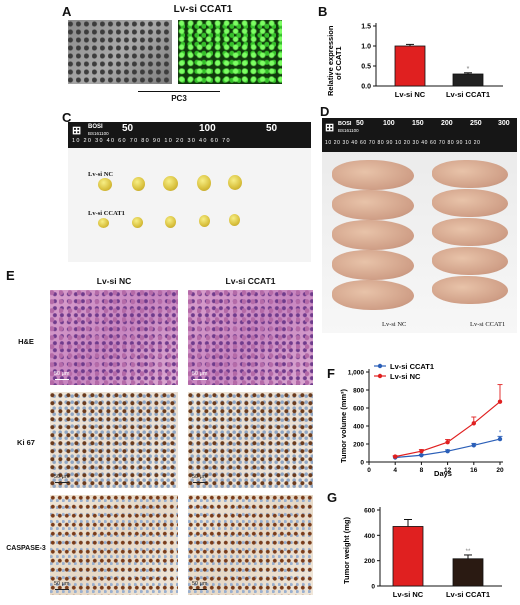 The height and width of the screenshot is (605, 520). What do you see at coordinates (128, 128) in the screenshot?
I see `ruler-big-1: 50` at bounding box center [128, 128].